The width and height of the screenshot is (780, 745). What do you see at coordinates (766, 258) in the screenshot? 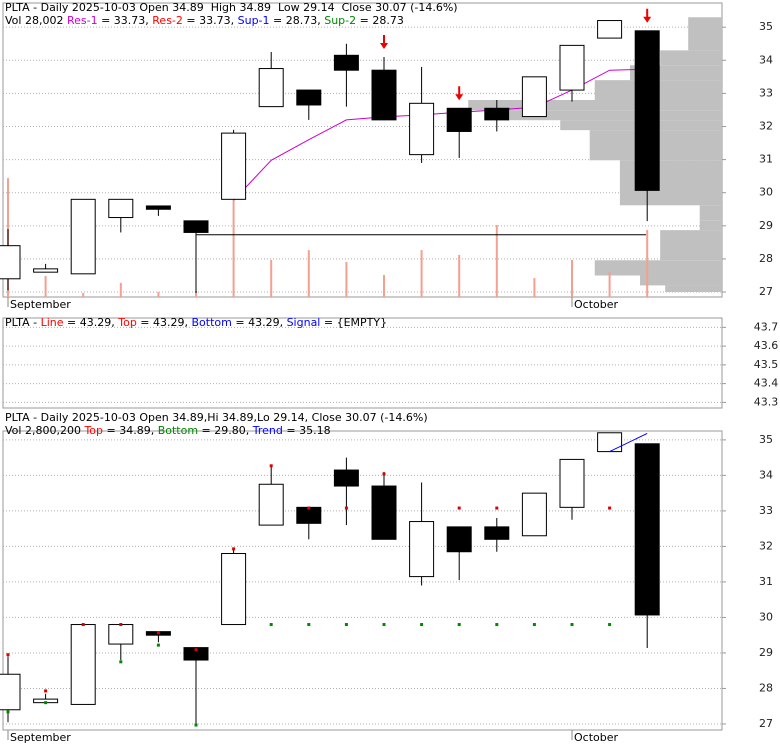
I see `y-tick-label: 28` at bounding box center [766, 258].